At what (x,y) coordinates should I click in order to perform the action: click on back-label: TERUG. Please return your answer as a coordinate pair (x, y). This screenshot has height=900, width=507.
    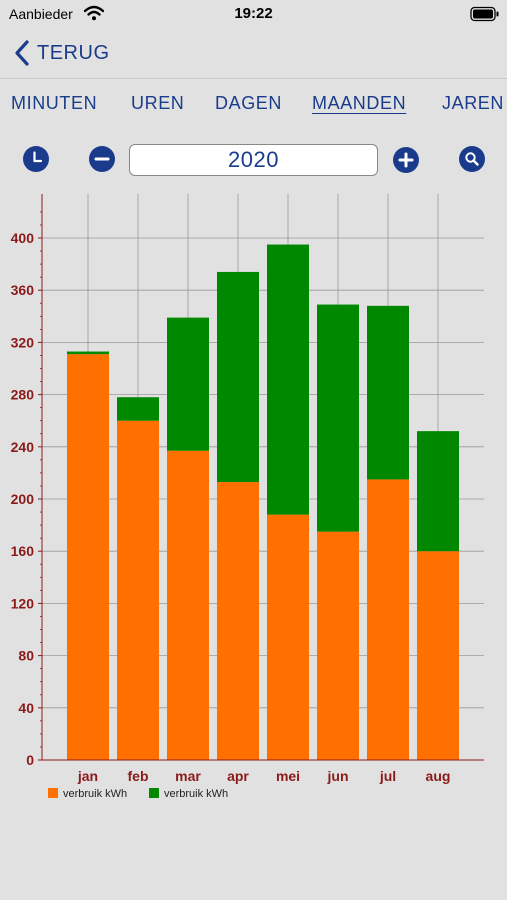
    Looking at the image, I should click on (73, 52).